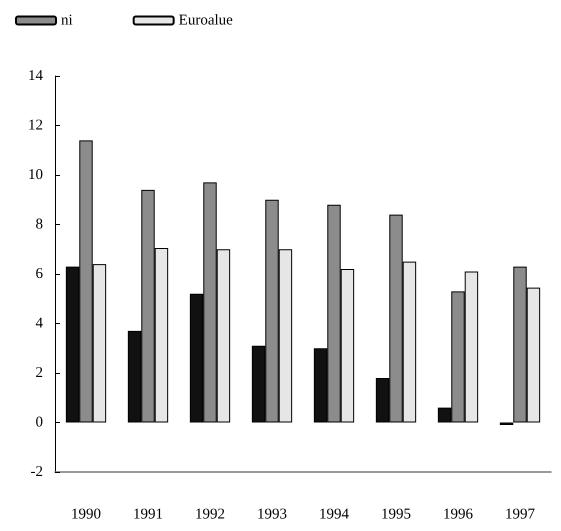 The height and width of the screenshot is (531, 561). I want to click on y-tick-label: 4, so click(40, 324).